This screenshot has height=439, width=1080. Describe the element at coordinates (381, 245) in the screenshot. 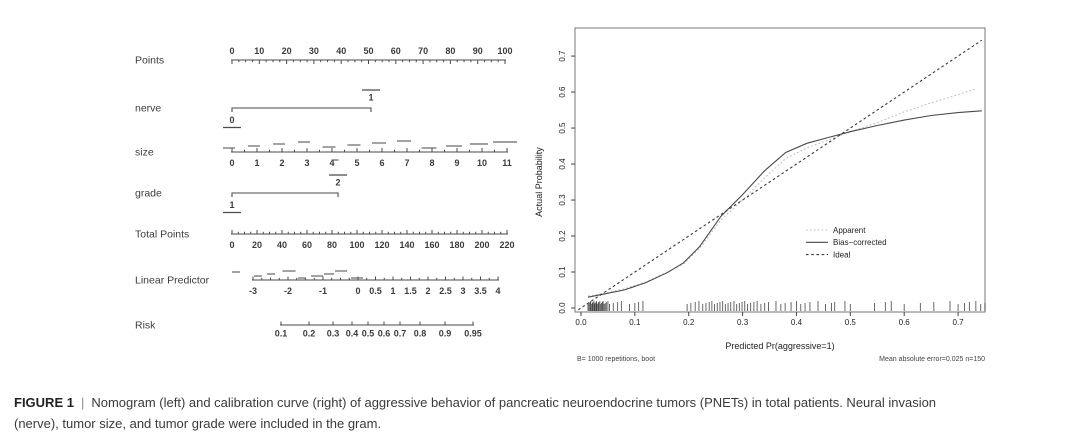

I see `tick-label: 120` at that location.